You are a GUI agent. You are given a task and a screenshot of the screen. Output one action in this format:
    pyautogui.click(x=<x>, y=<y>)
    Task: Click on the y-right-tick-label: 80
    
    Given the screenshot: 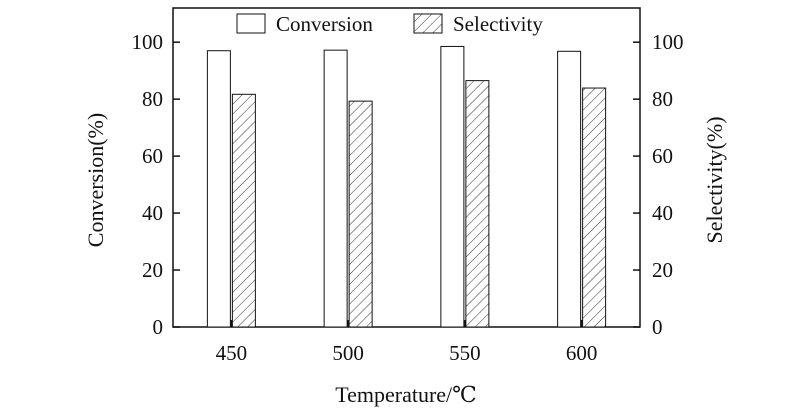 What is the action you would take?
    pyautogui.click(x=662, y=99)
    